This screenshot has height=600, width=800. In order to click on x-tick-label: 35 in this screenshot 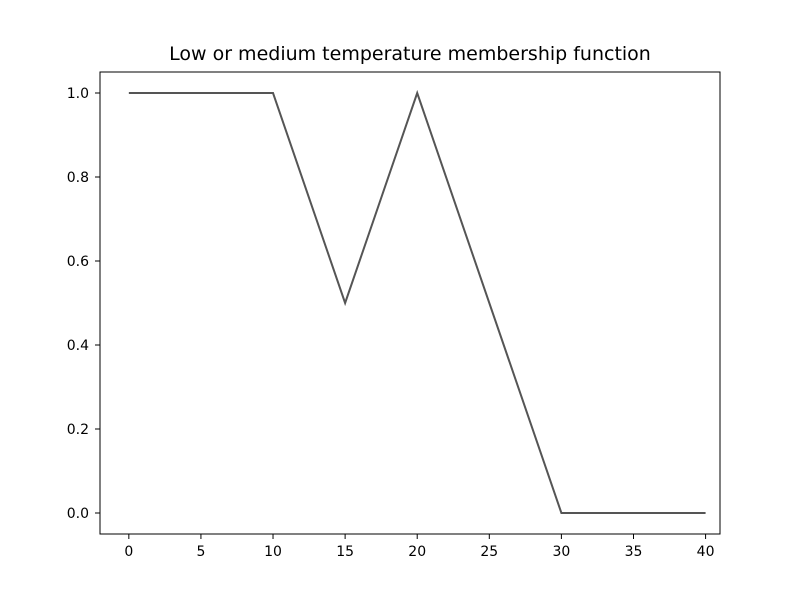, I will do `click(634, 552)`.